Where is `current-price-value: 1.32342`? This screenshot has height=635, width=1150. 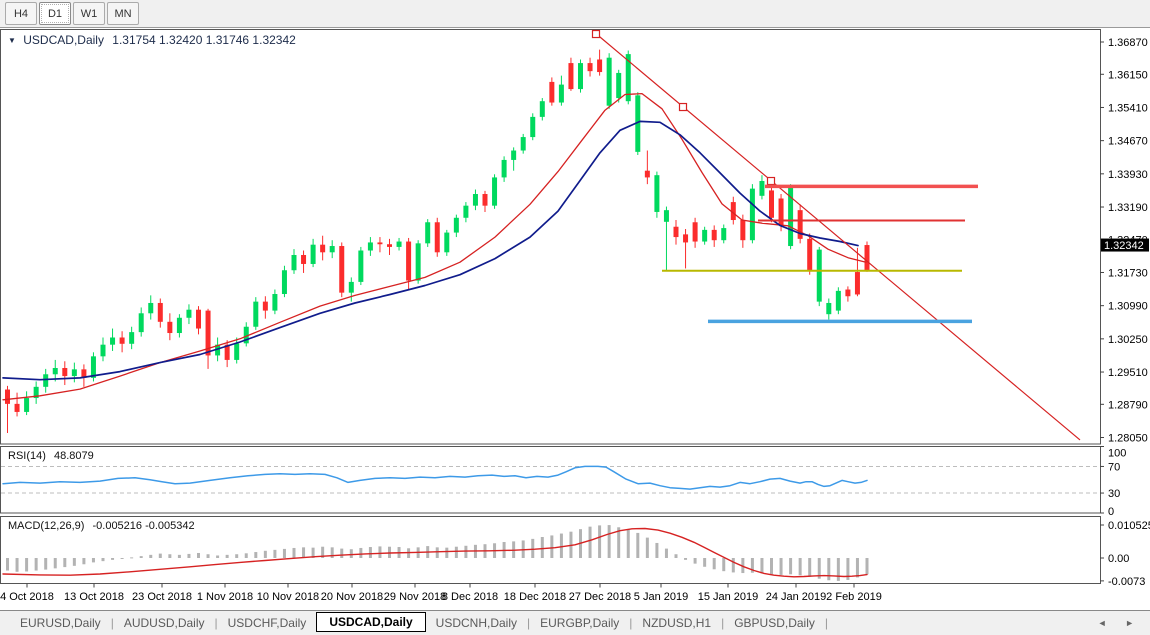 current-price-value: 1.32342 is located at coordinates (1124, 246).